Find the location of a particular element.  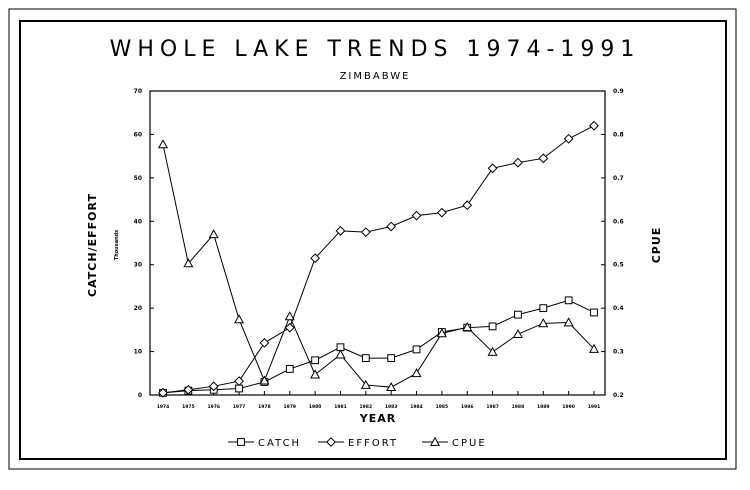

x-tick-label: 1988 is located at coordinates (518, 407).